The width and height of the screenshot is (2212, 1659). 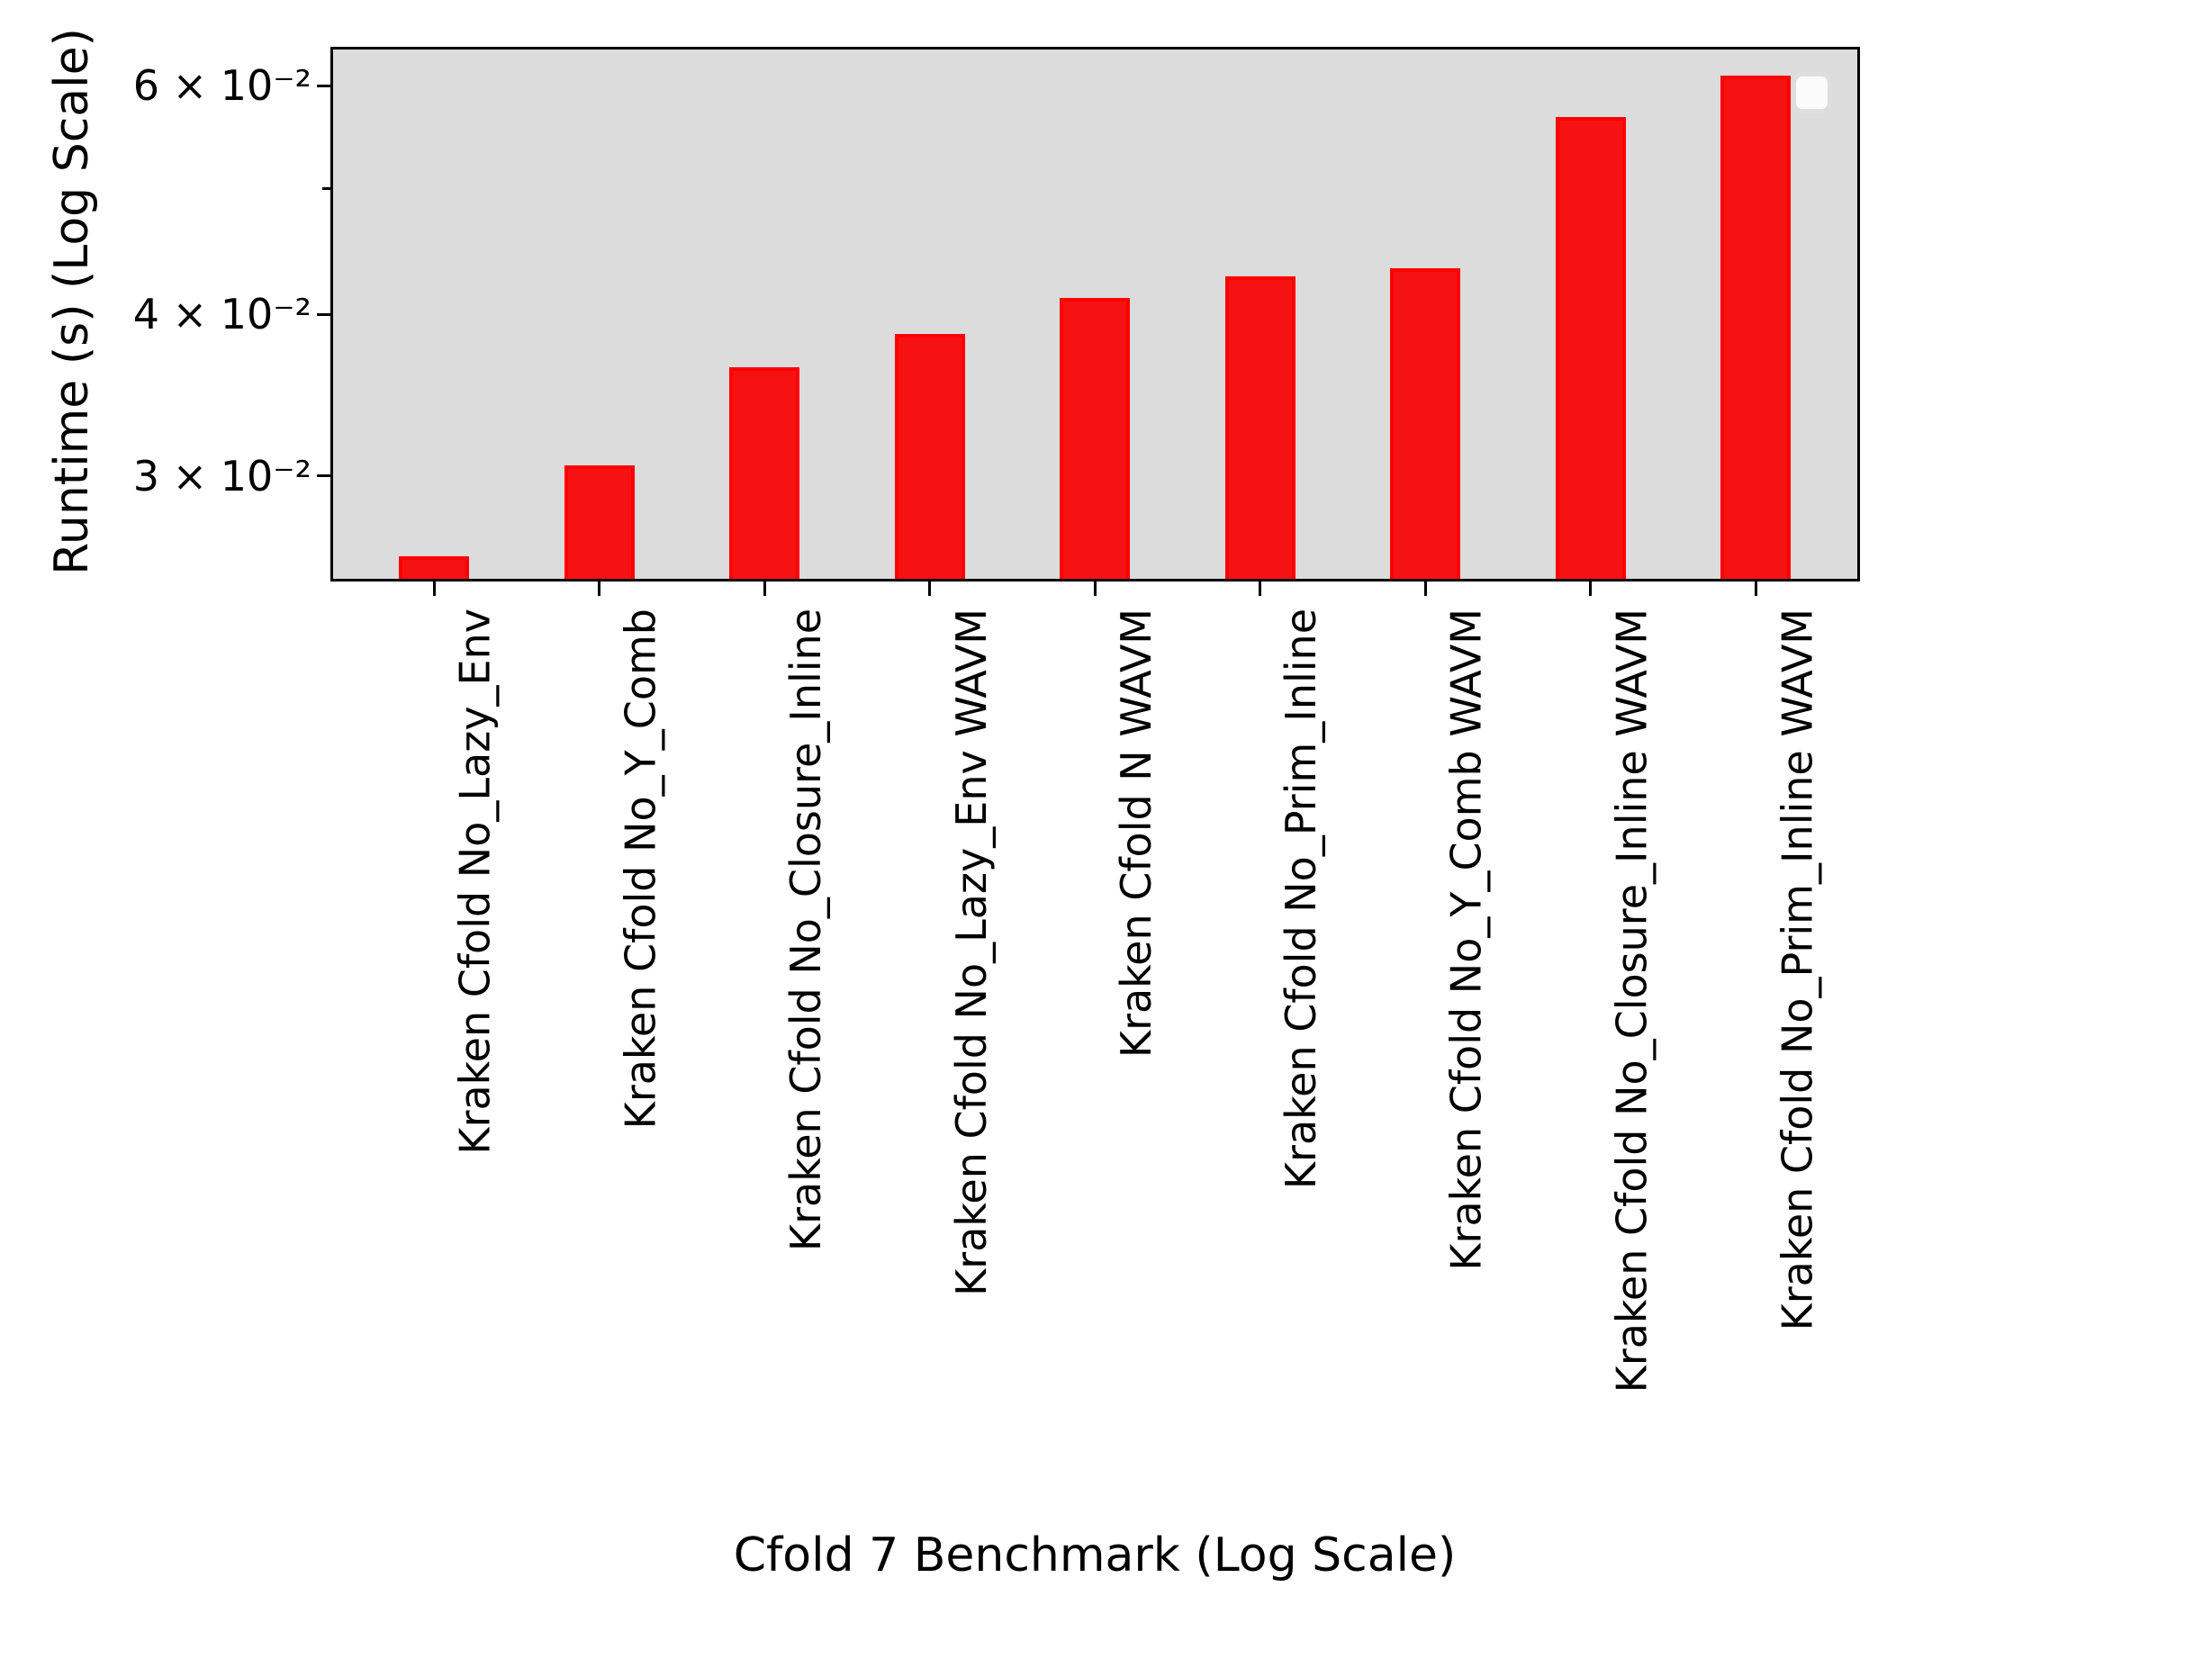 What do you see at coordinates (1136, 834) in the screenshot?
I see `x-tick-label: Kraken Cfold N WAVM` at bounding box center [1136, 834].